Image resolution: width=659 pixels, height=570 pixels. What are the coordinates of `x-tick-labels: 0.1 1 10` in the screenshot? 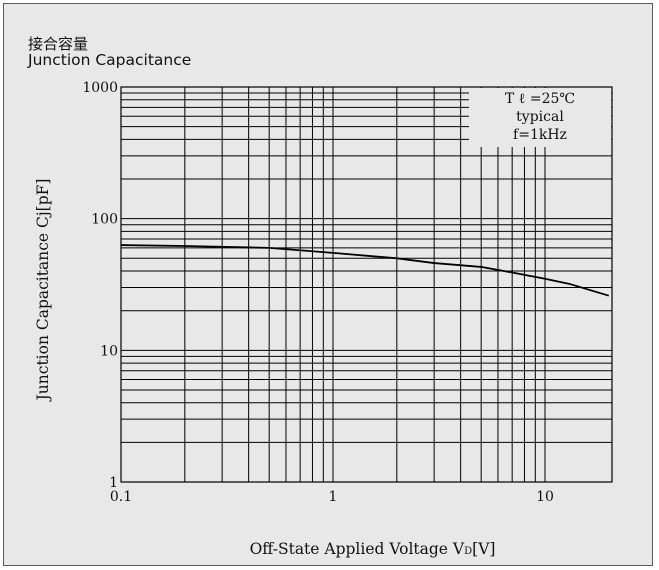 It's located at (332, 497).